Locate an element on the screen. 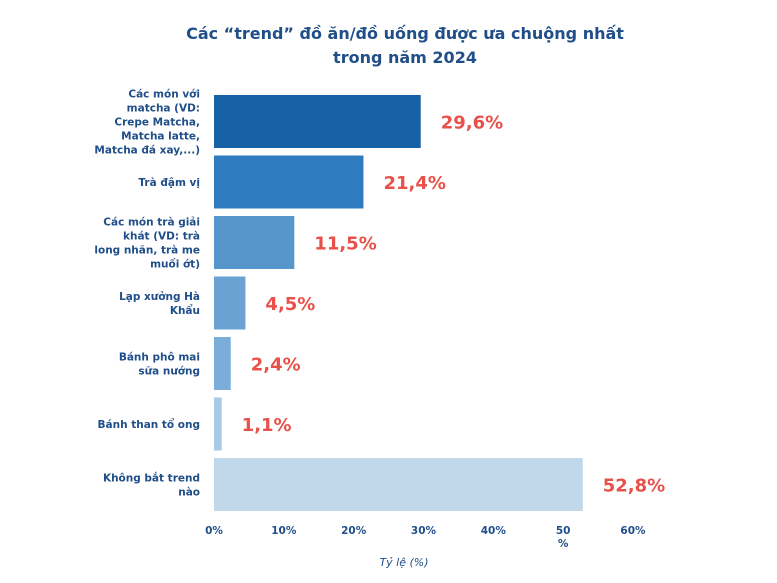  category-label-1-line-2: matcha (VD: is located at coordinates (163, 109).